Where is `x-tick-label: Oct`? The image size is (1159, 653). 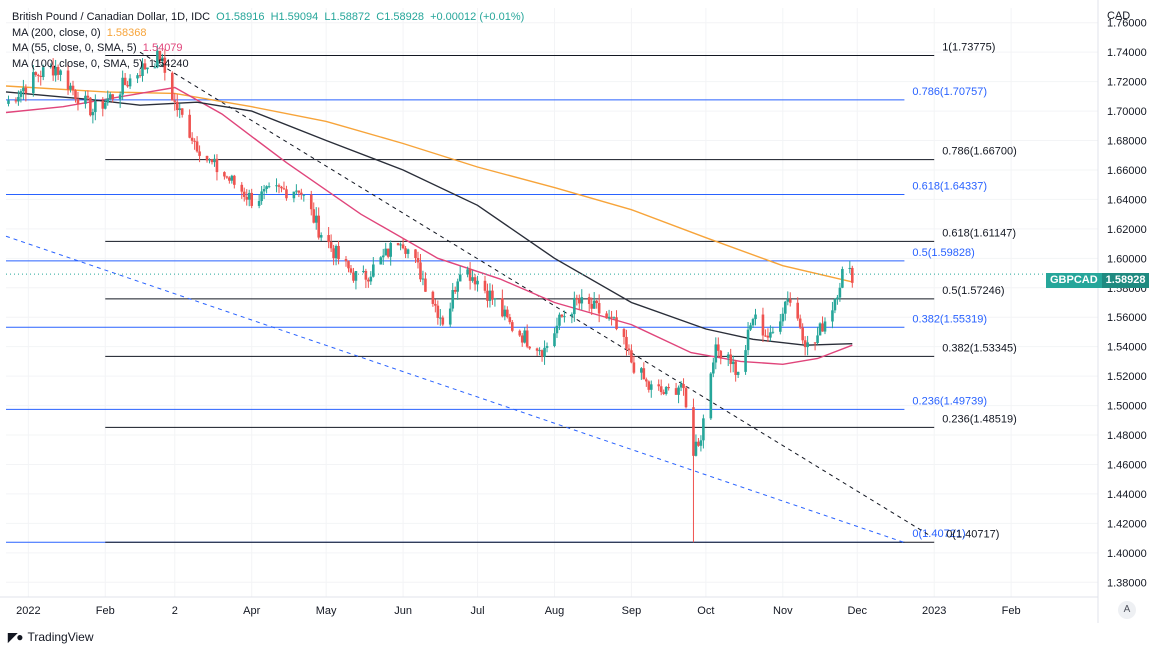
x-tick-label: Oct is located at coordinates (705, 611).